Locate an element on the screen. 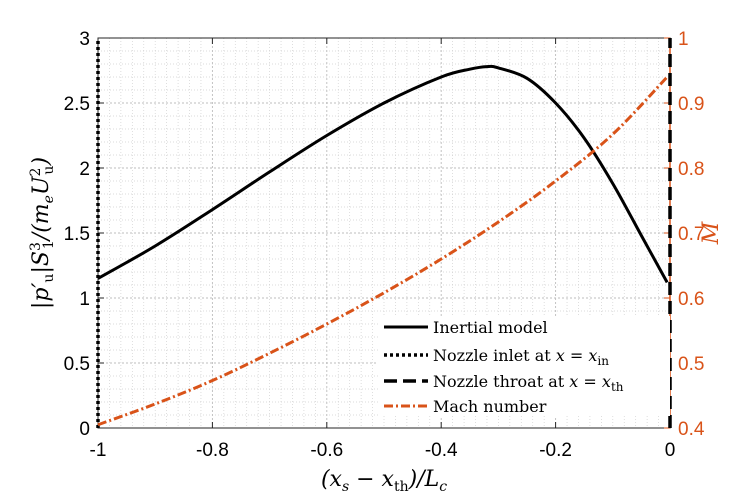 This screenshot has width=747, height=497. y2-tick-label: 0.5 is located at coordinates (691, 364).